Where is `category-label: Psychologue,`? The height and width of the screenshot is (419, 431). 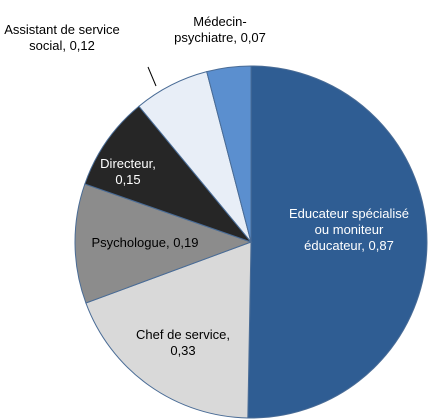 category-label: Psychologue, is located at coordinates (130, 242).